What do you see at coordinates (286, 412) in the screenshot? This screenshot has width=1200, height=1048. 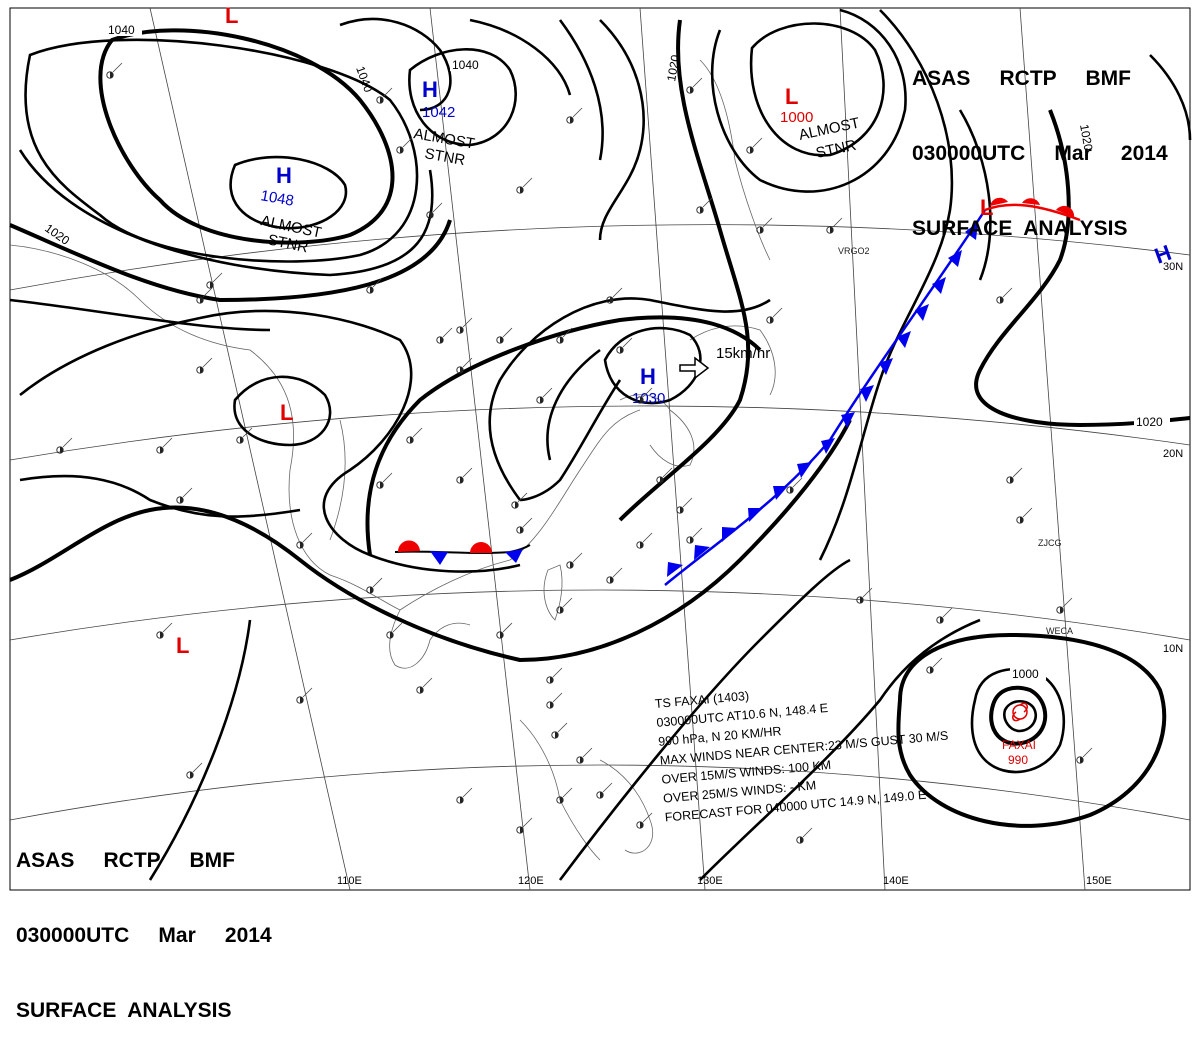 I see `low-symbol-central: L` at bounding box center [286, 412].